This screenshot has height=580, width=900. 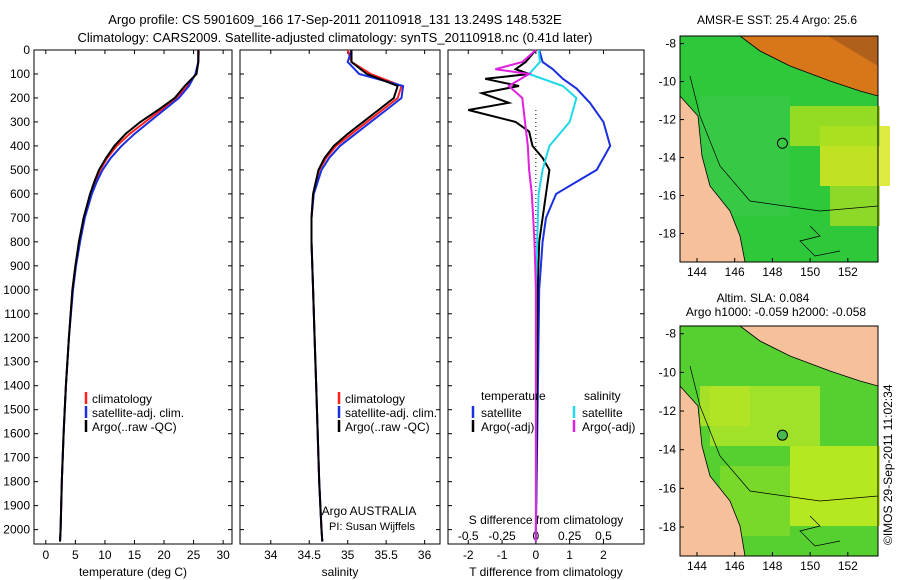 I want to click on depth-tick-label: 1400, so click(x=16, y=386).